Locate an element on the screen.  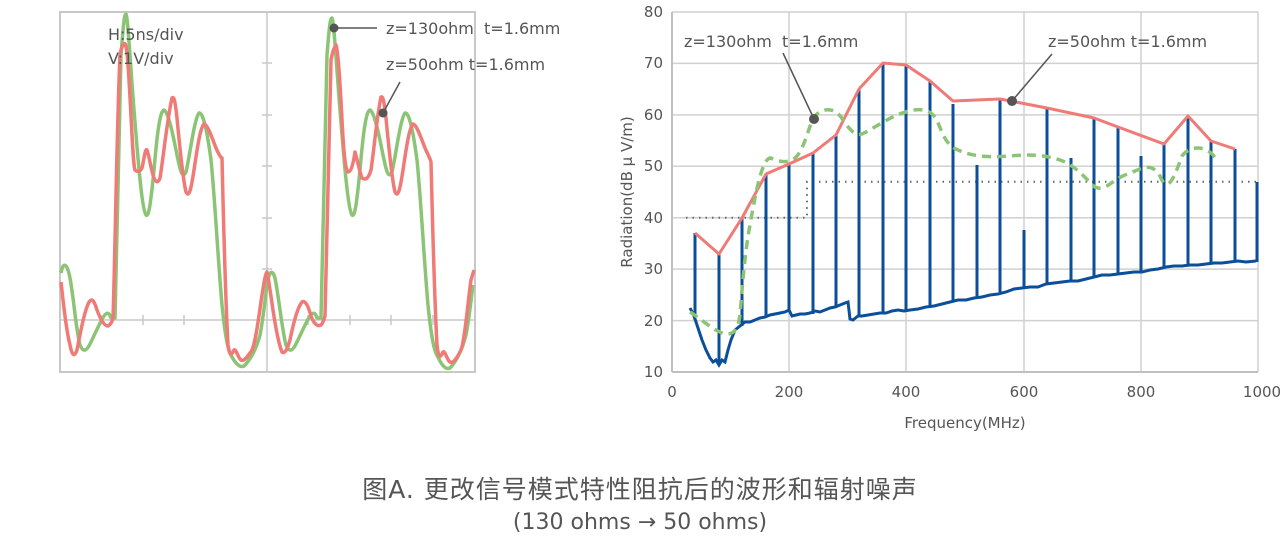
spectrum-x-ticks: 0 200 400 600 800 1000 is located at coordinates (973, 392).